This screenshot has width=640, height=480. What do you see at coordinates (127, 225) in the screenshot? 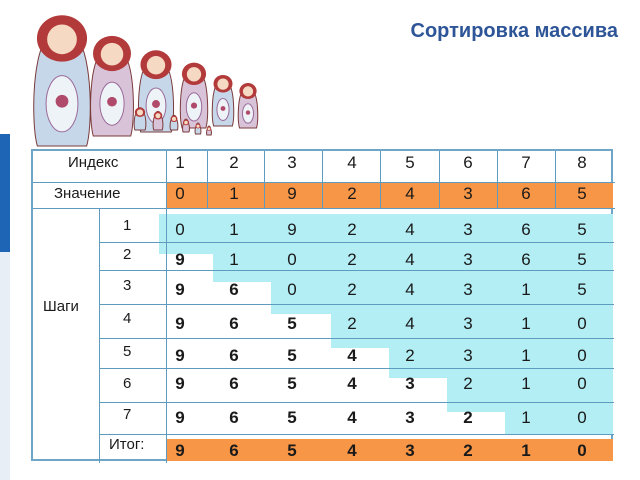
I see `step-label: 1` at bounding box center [127, 225].